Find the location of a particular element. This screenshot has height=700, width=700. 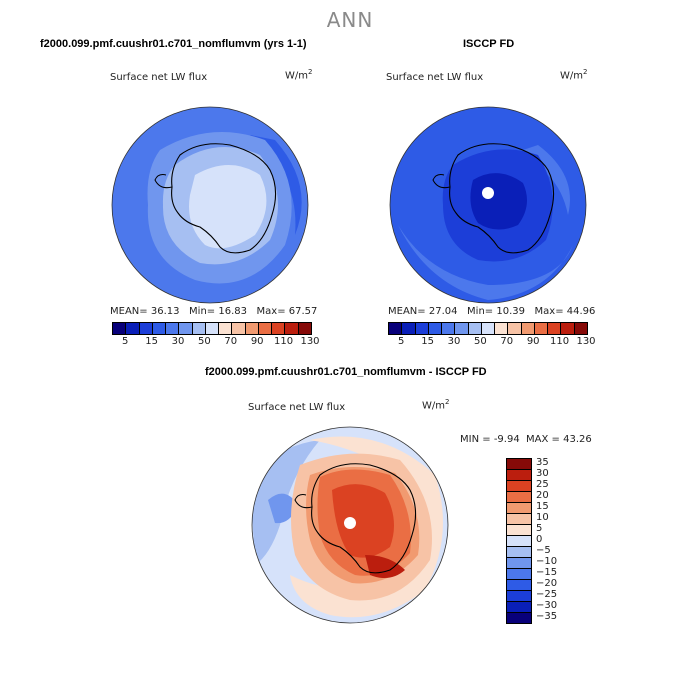

diff-map-border is located at coordinates (350, 525).